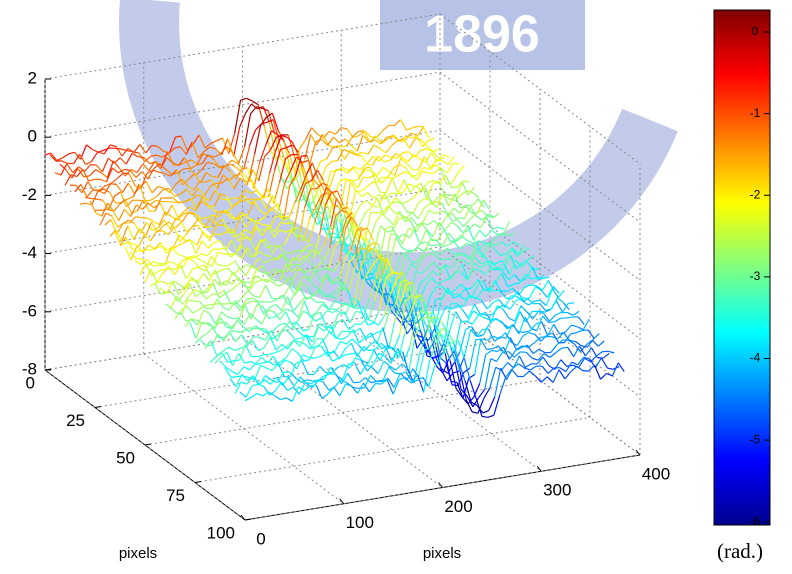 The width and height of the screenshot is (792, 574). I want to click on y-tick-label: 0, so click(30, 382).